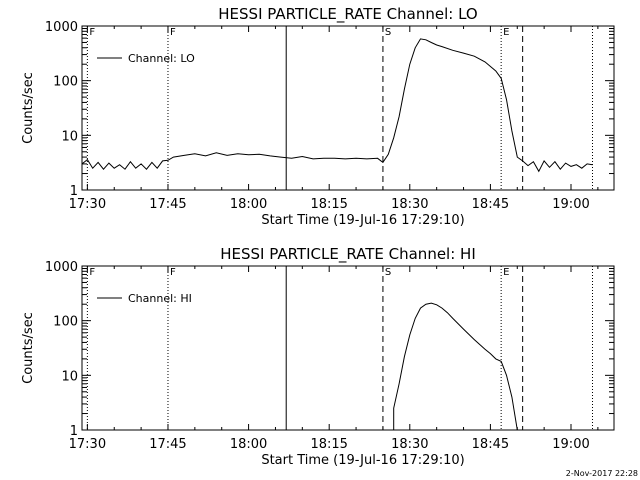 Image resolution: width=640 pixels, height=480 pixels. What do you see at coordinates (161, 58) in the screenshot?
I see `legend-entry: Channel: LO` at bounding box center [161, 58].